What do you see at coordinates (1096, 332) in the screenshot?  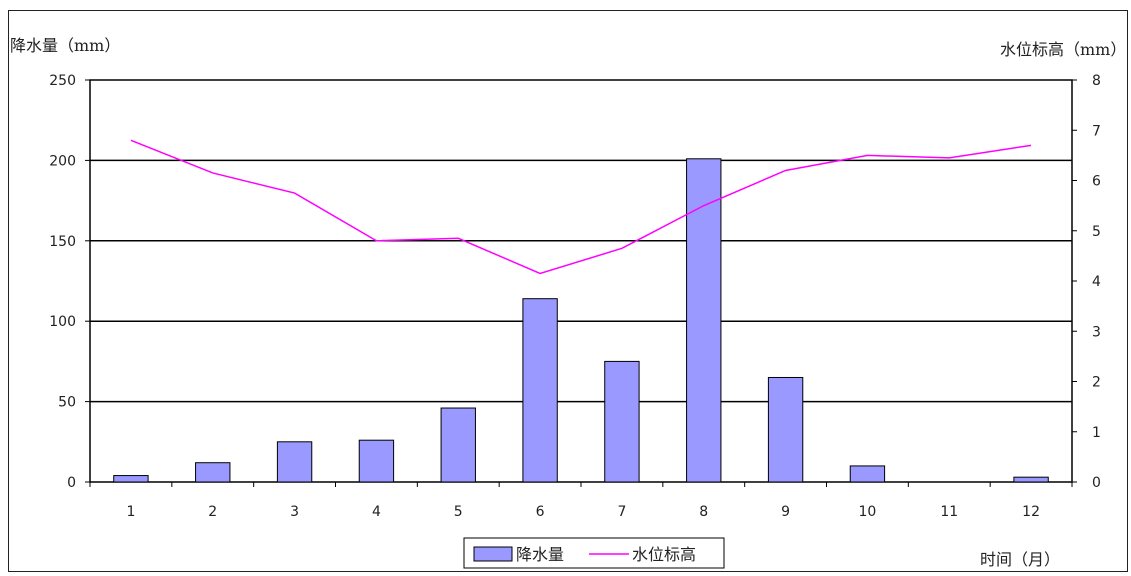 I see `right-tick-label: 3` at bounding box center [1096, 332].